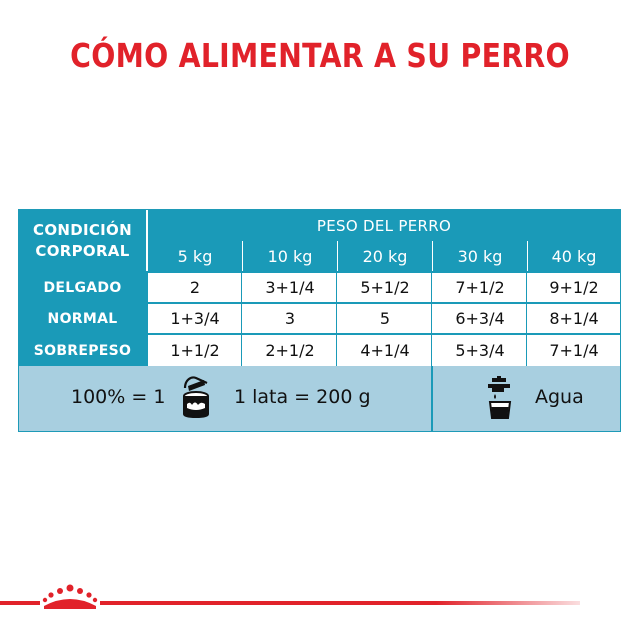  Describe the element at coordinates (290, 256) in the screenshot. I see `weight-col-10kg: 10 kg` at that location.